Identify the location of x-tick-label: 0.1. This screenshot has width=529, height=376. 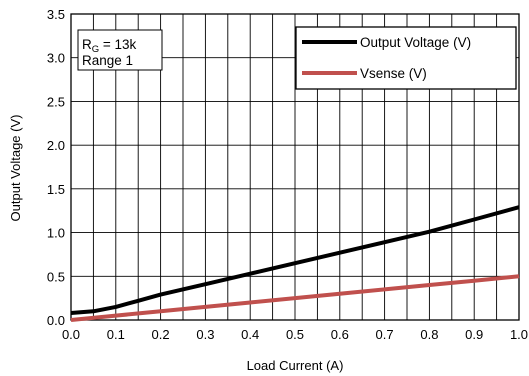
(116, 334).